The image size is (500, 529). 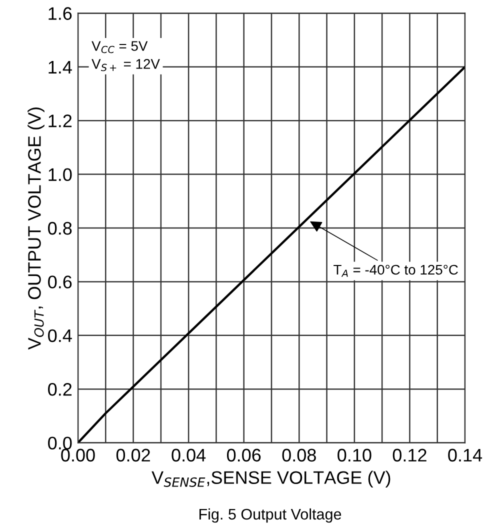 What do you see at coordinates (270, 515) in the screenshot?
I see `caption: Fig. 5 Output Voltage` at bounding box center [270, 515].